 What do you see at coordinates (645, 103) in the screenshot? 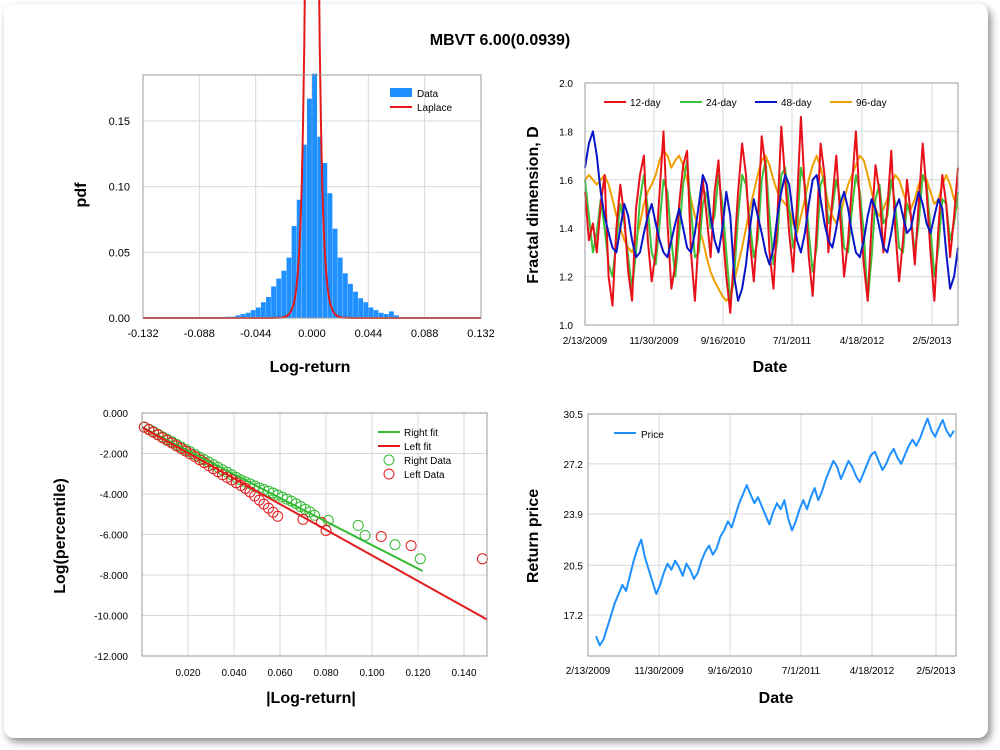
I see `fractal-legend-label: 12-day` at bounding box center [645, 103].